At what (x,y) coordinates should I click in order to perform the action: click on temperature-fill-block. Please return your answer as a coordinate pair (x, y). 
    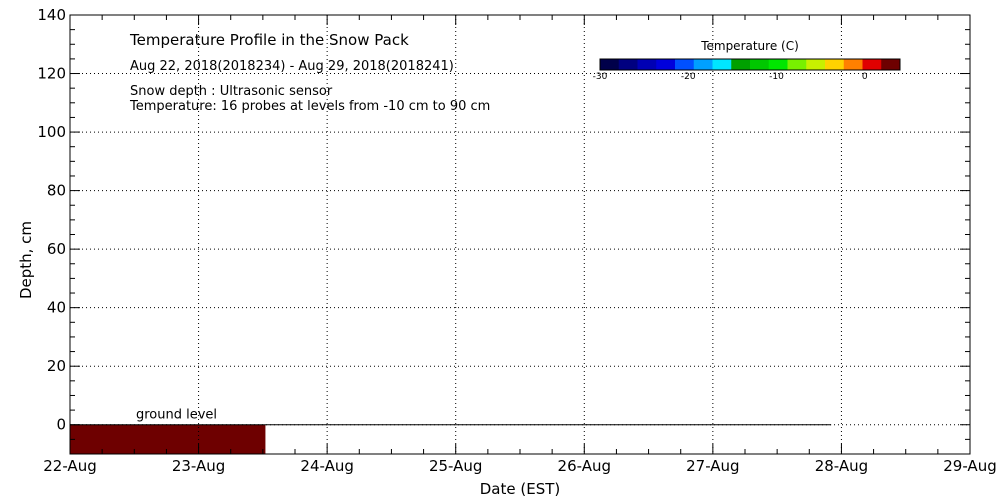
    Looking at the image, I should click on (168, 439).